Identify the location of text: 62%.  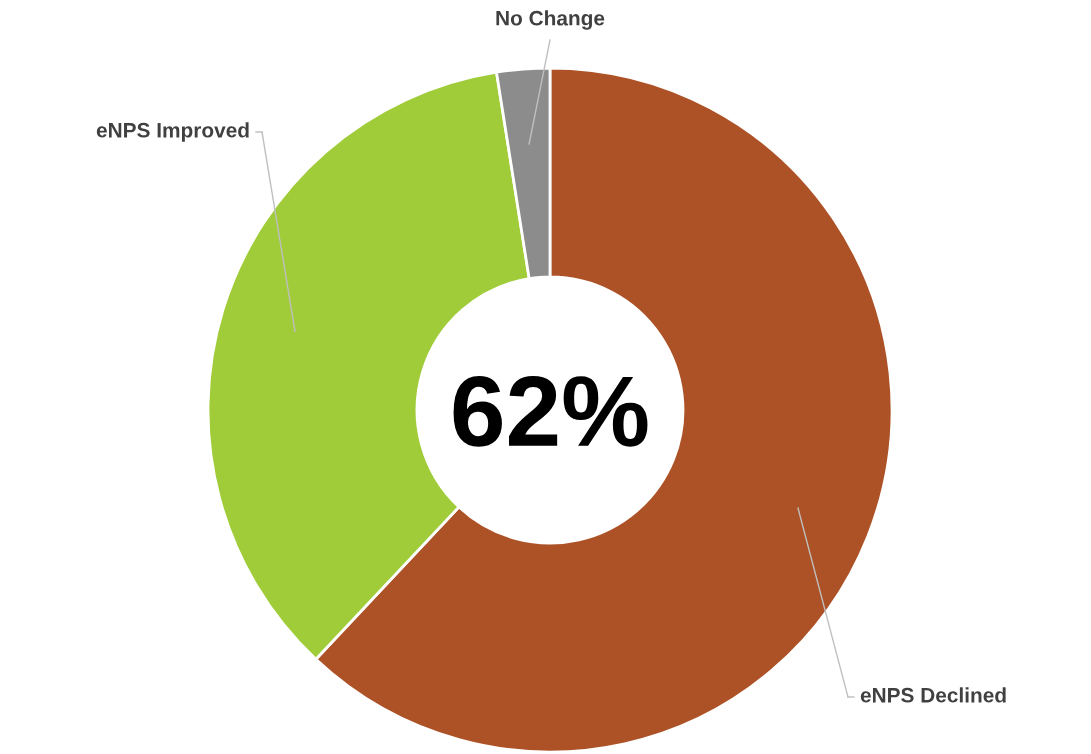
(550, 411).